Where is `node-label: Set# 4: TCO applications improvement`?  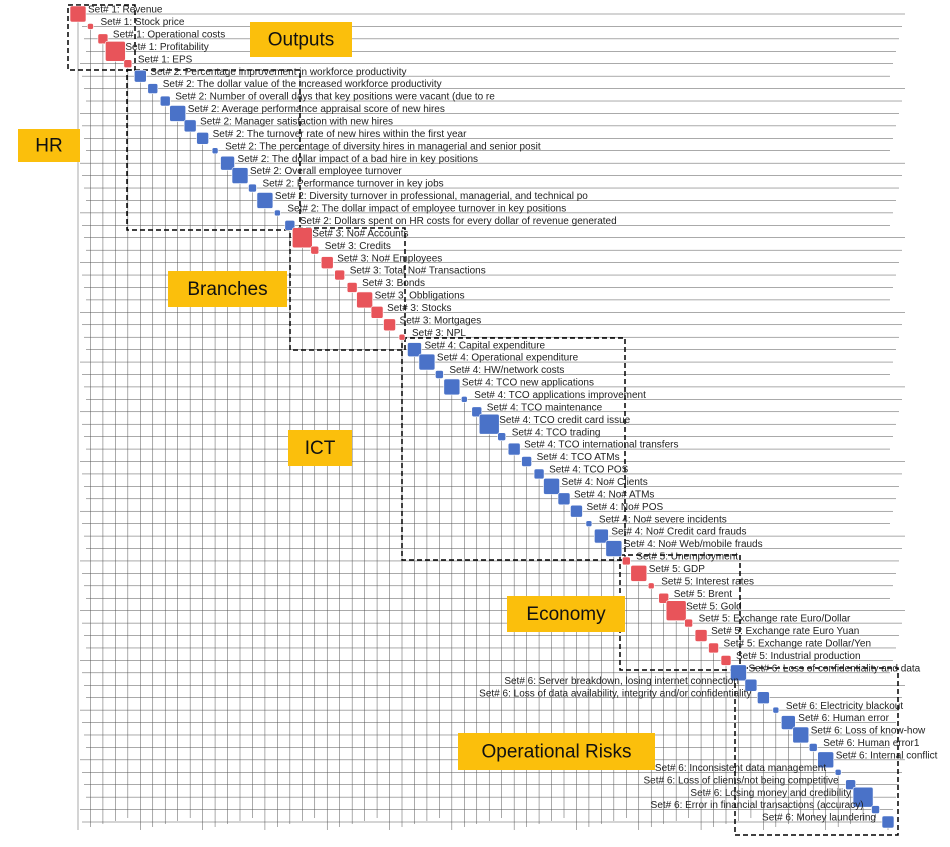
node-label: Set# 4: TCO applications improvement is located at coordinates (560, 395).